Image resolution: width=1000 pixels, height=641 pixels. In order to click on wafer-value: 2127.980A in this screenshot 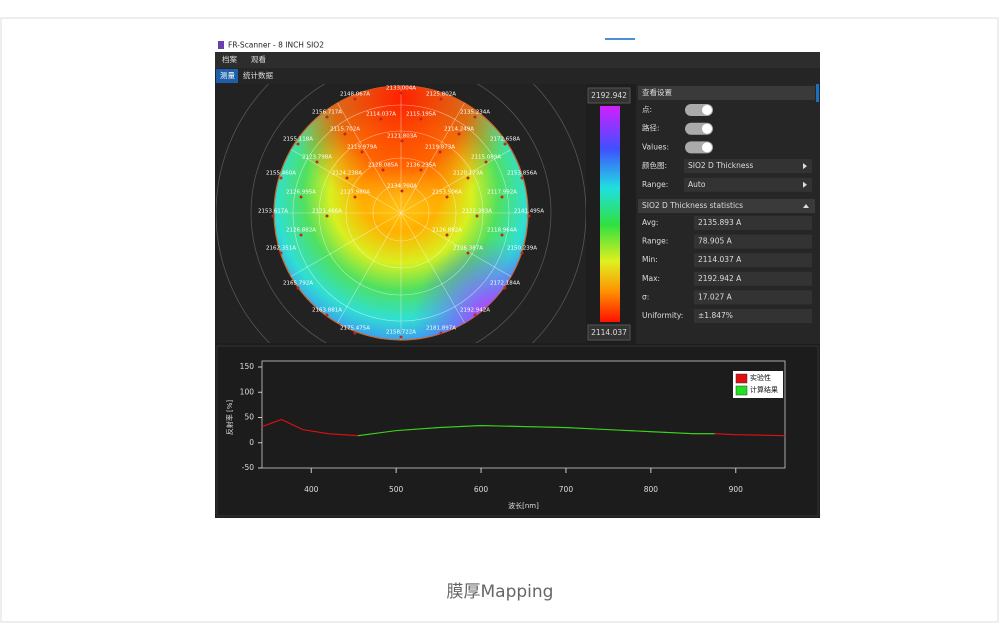, I will do `click(355, 193)`.